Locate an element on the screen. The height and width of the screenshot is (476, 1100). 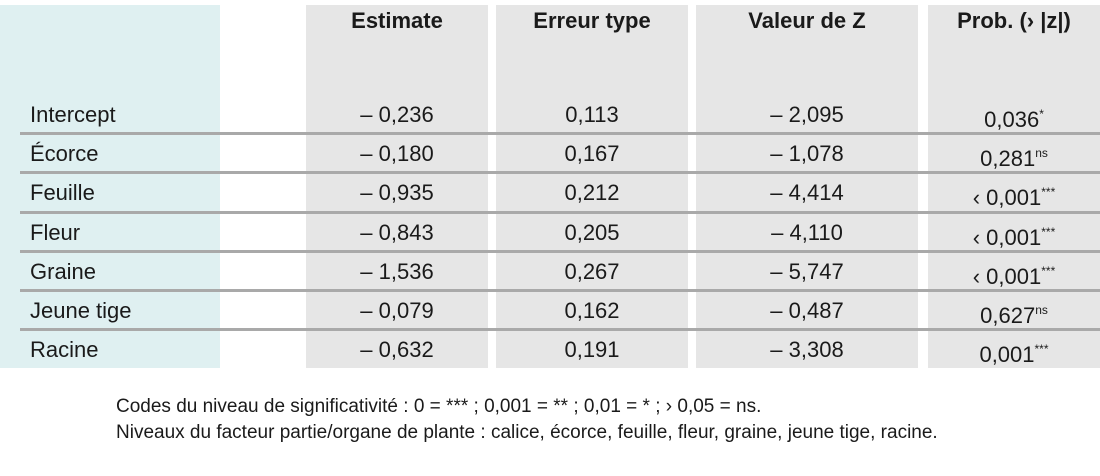
prob-cell: 0,281ns is located at coordinates (1014, 153).